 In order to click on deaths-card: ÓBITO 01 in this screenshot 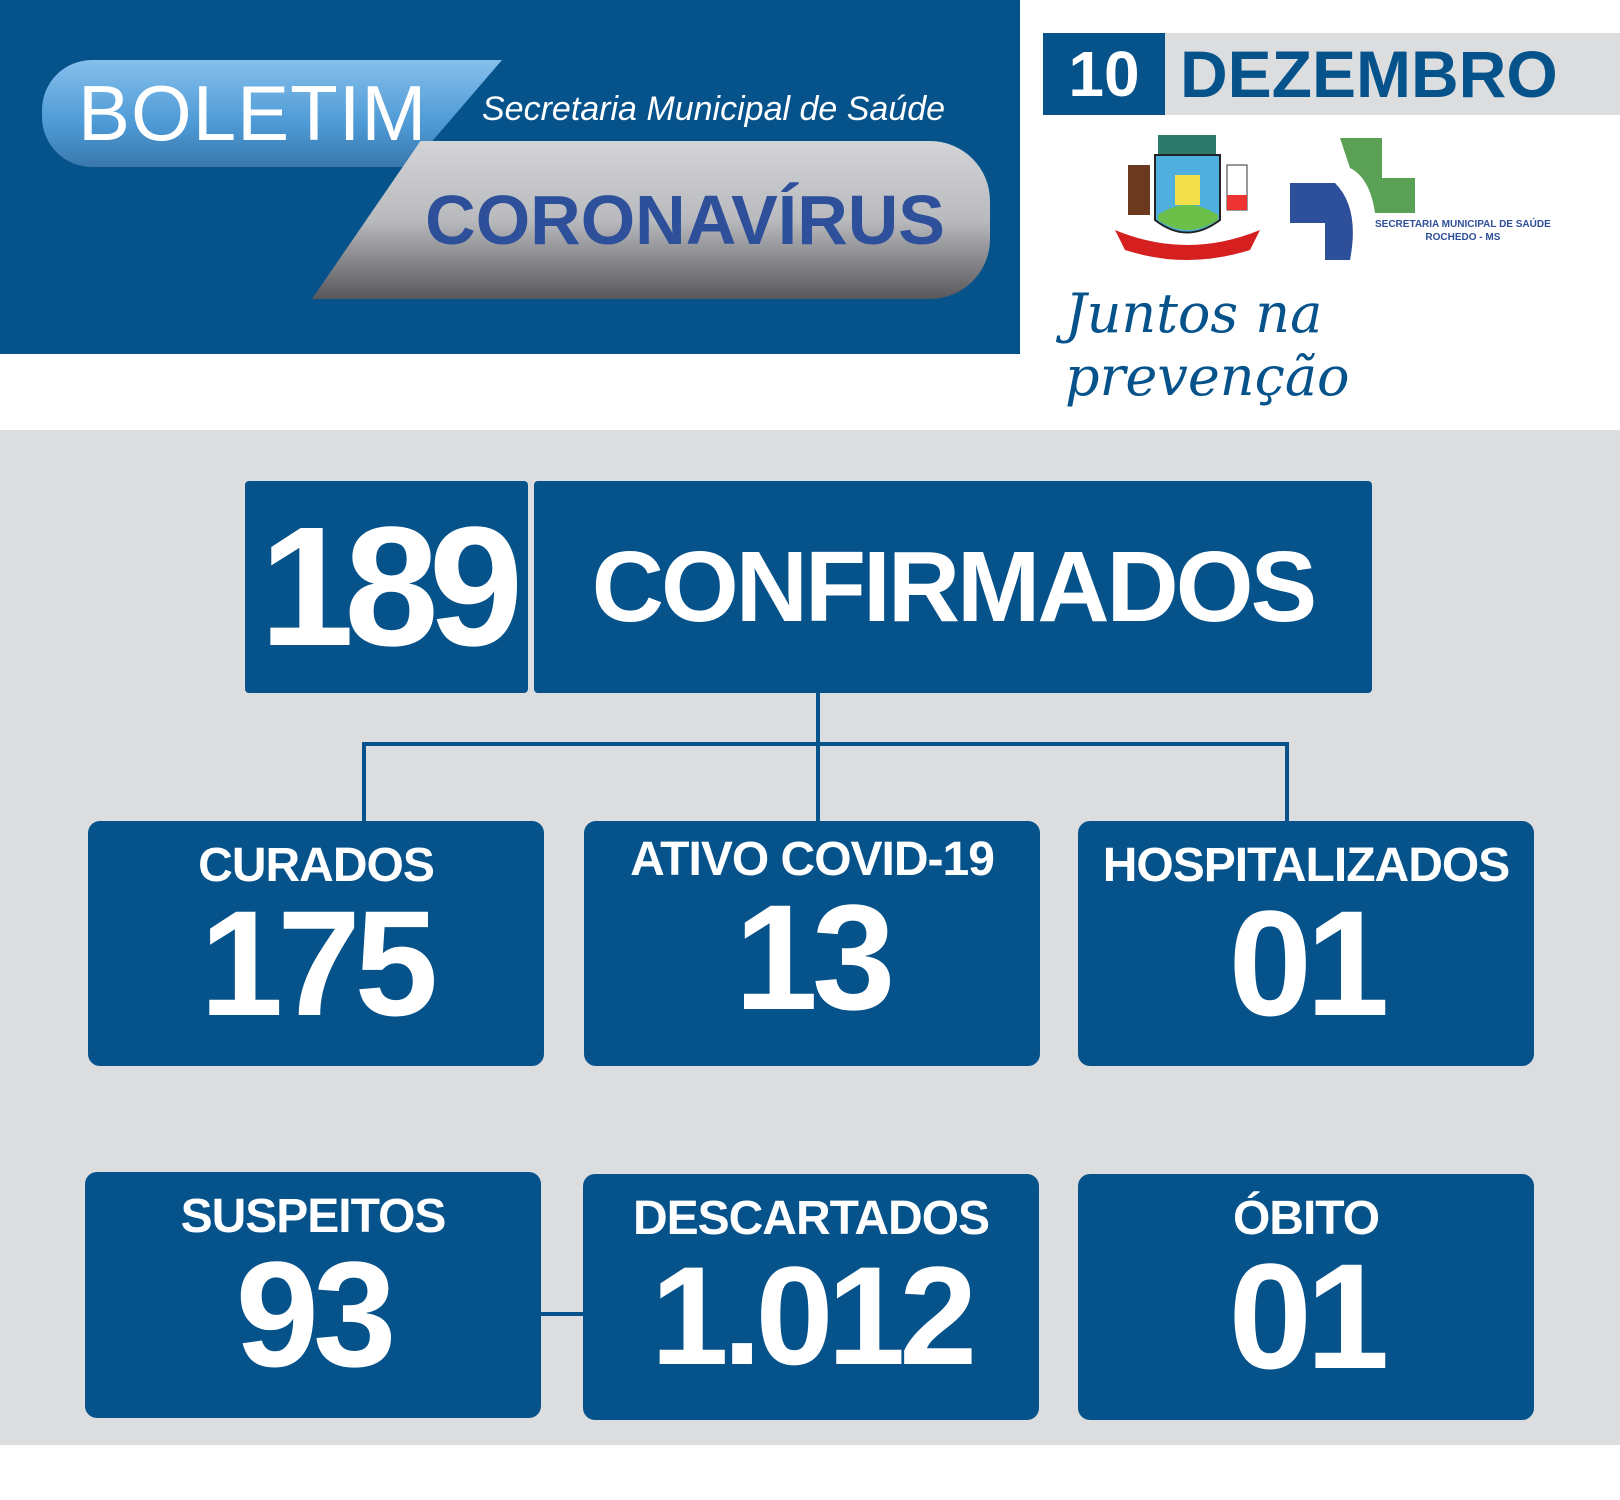, I will do `click(1306, 1297)`.